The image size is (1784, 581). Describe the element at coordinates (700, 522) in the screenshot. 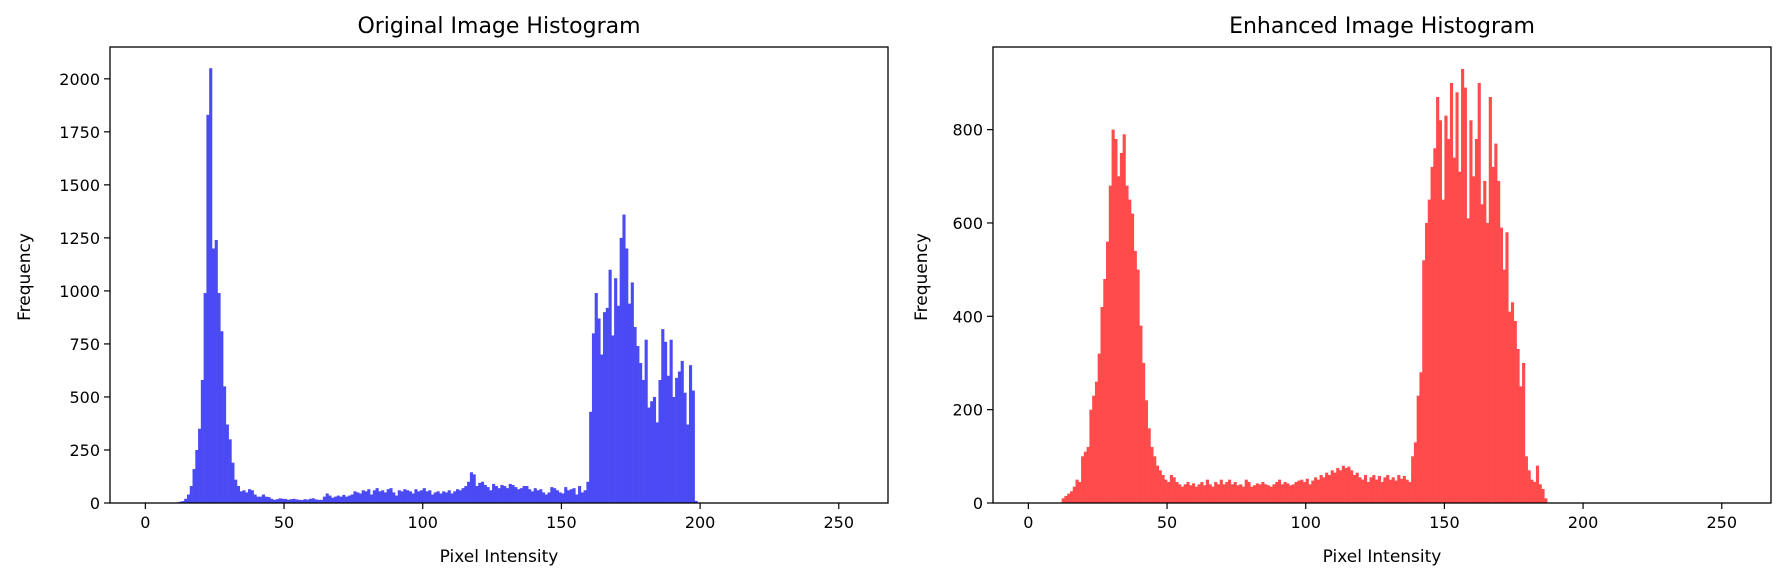

I see `x-tick-label: 200` at that location.